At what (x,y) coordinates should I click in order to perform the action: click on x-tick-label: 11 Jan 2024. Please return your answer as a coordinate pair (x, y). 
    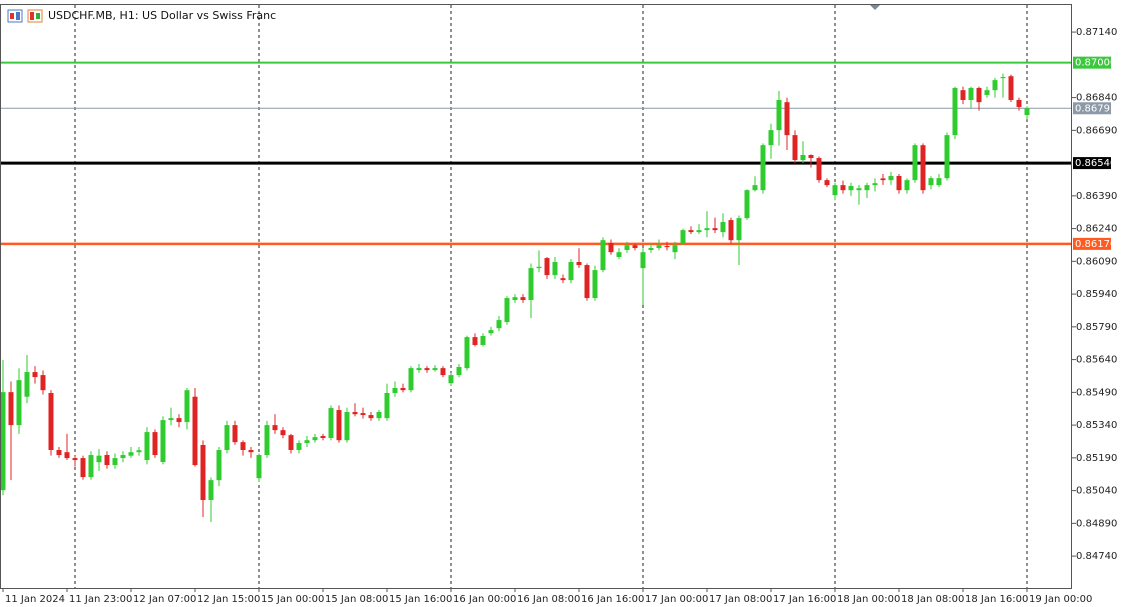
    Looking at the image, I should click on (35, 599).